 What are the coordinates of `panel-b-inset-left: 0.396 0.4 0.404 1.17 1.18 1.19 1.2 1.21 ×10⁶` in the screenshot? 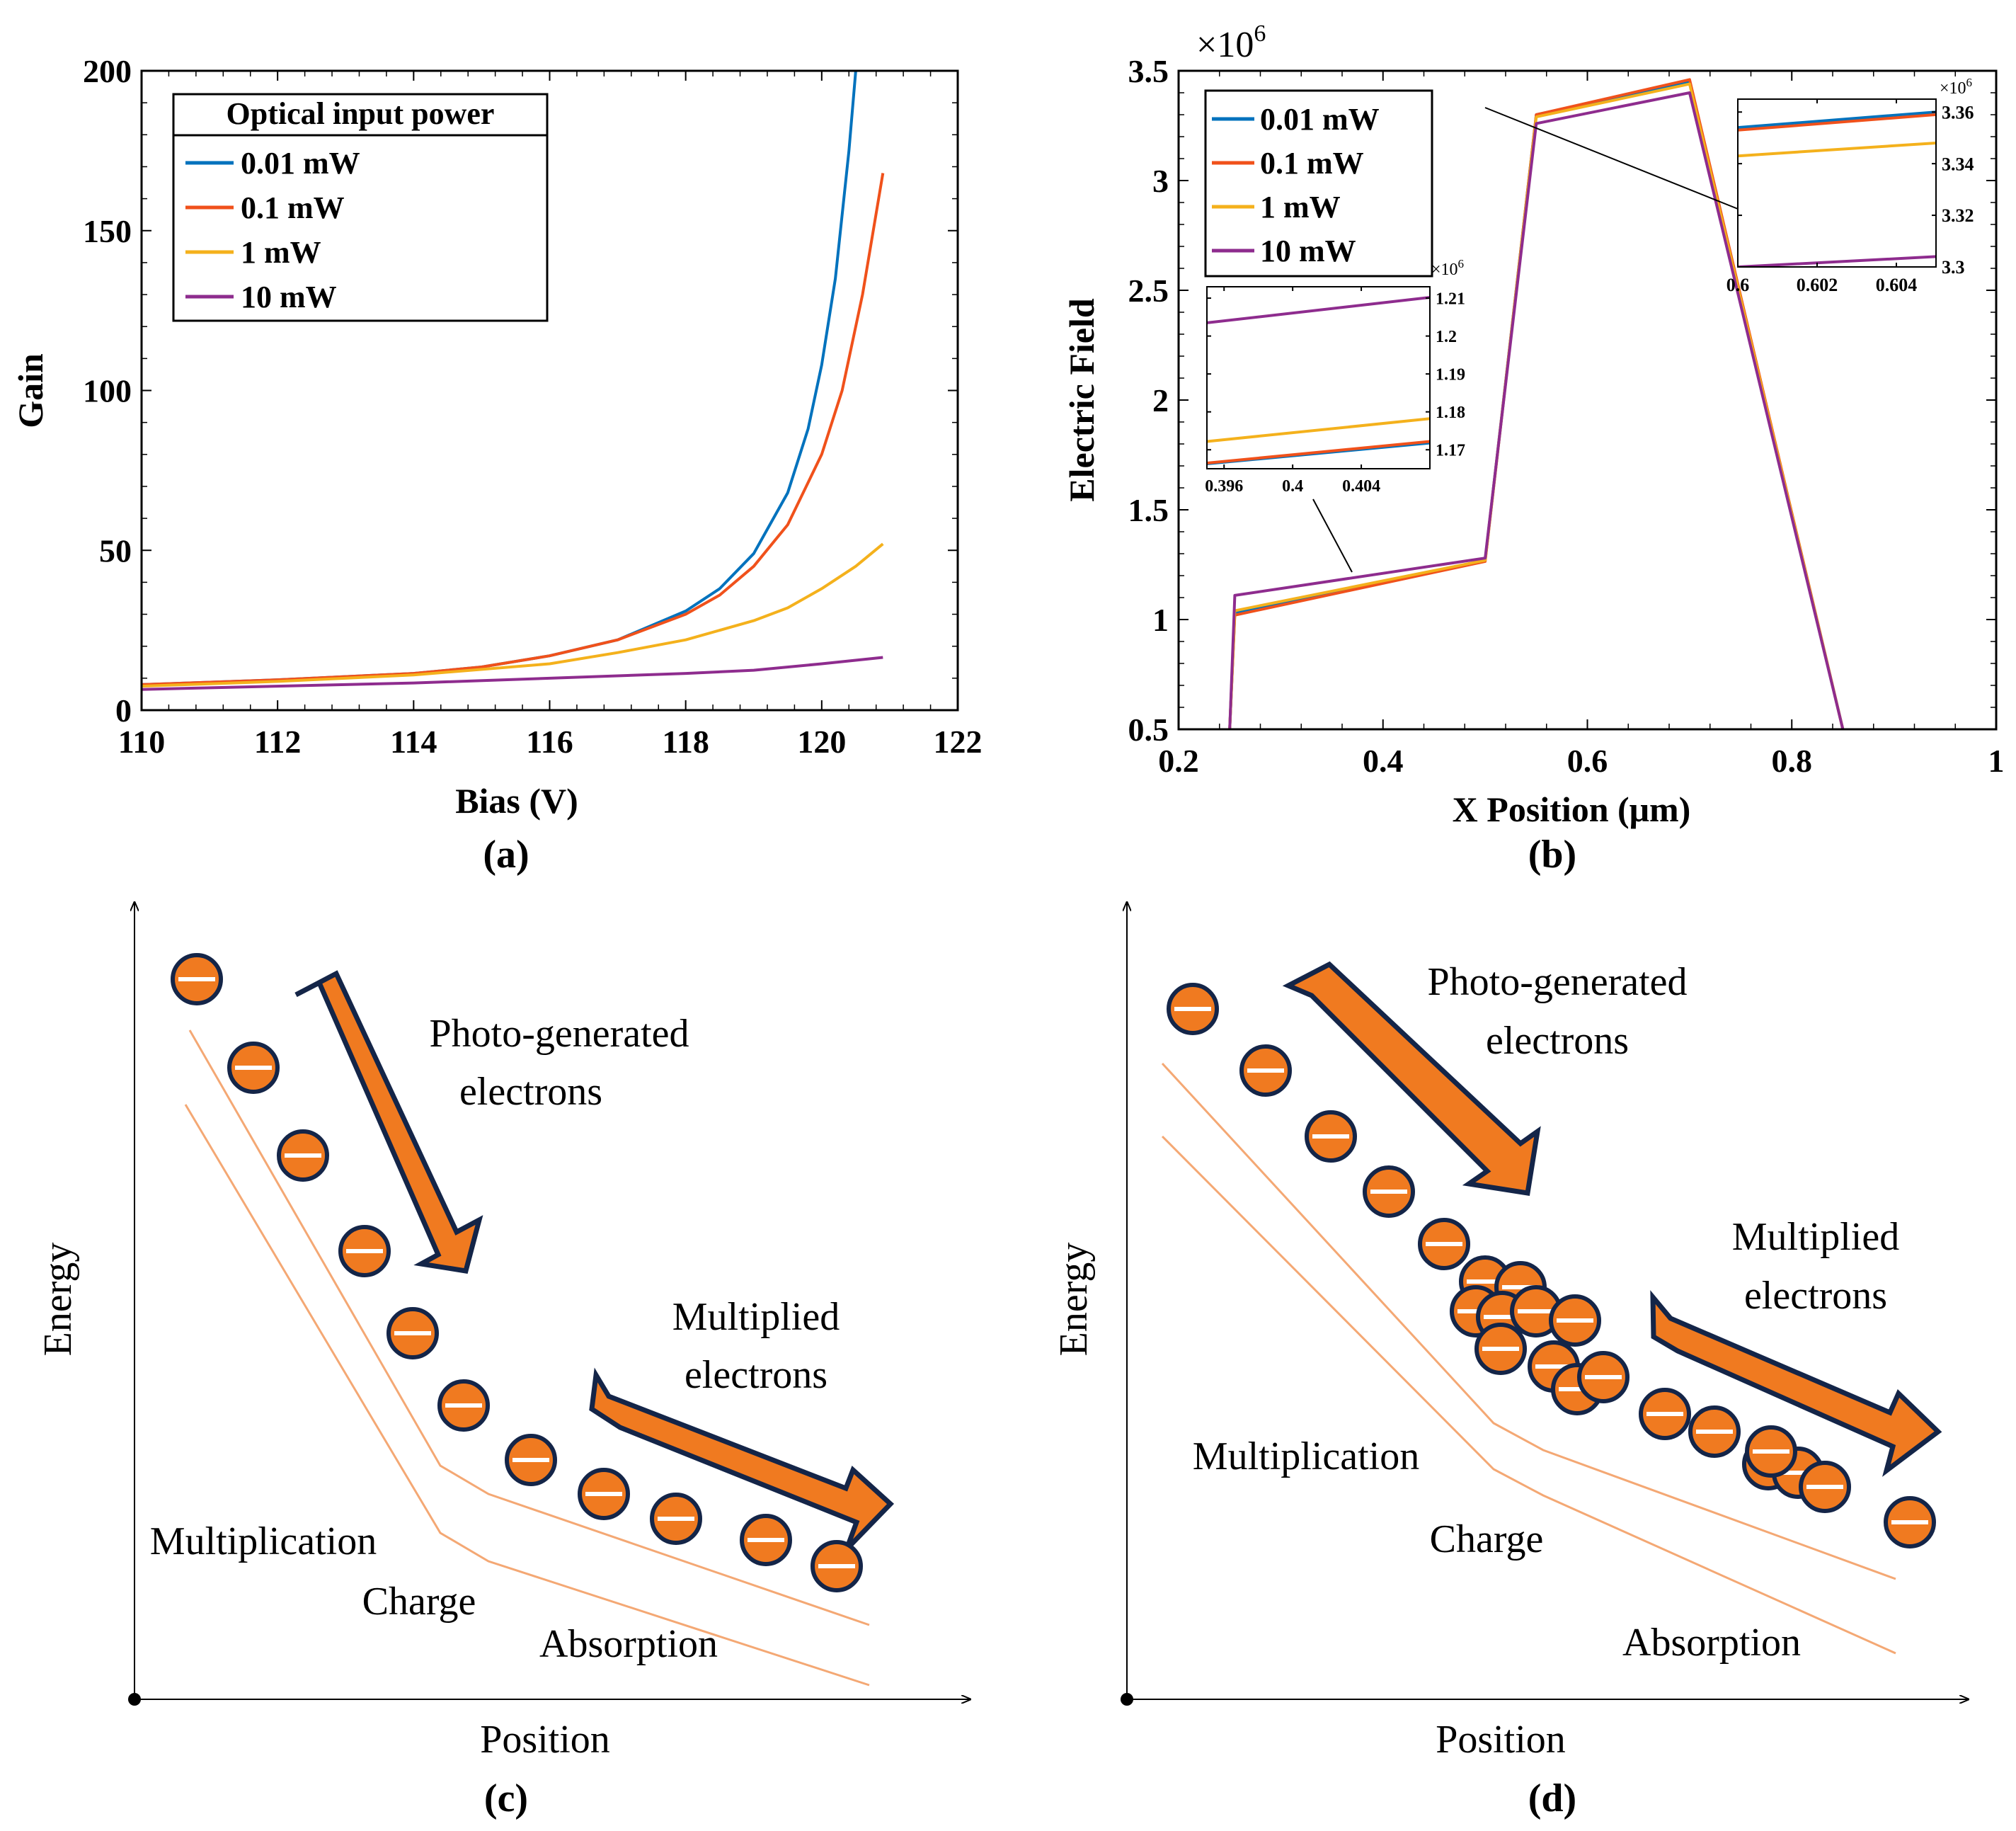 It's located at (1335, 415).